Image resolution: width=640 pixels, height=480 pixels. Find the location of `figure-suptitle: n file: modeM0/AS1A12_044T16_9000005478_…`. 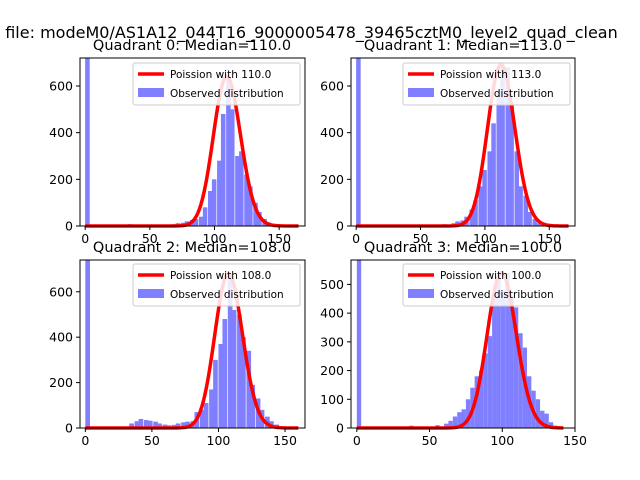

figure-suptitle: n file: modeM0/AS1A12_044T16_9000005478_… is located at coordinates (309, 33).